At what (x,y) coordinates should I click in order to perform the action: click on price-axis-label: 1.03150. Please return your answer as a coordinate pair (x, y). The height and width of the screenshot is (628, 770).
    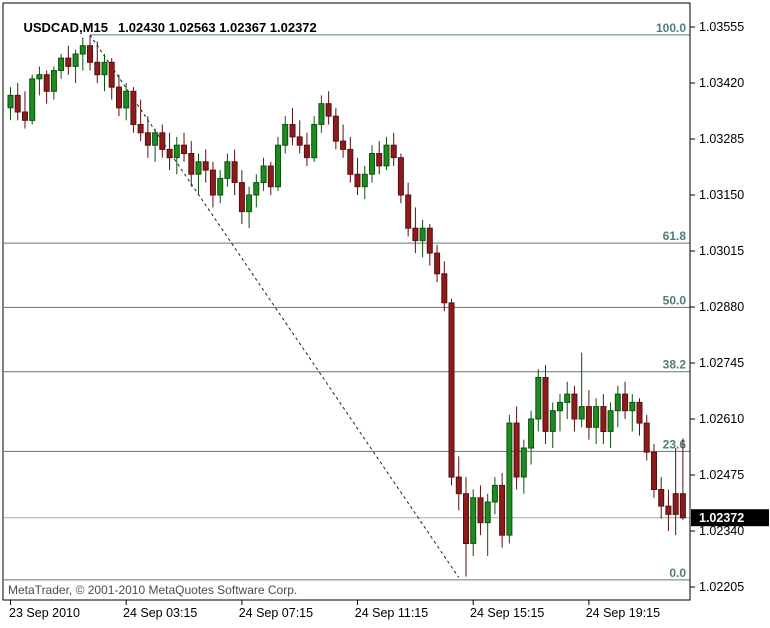
    Looking at the image, I should click on (721, 195).